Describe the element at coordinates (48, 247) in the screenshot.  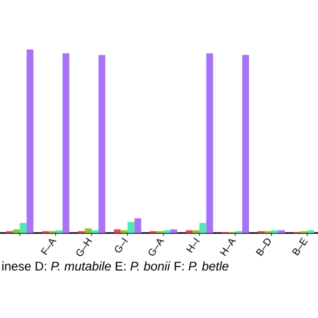
I see `x-tick-label: F–A` at that location.